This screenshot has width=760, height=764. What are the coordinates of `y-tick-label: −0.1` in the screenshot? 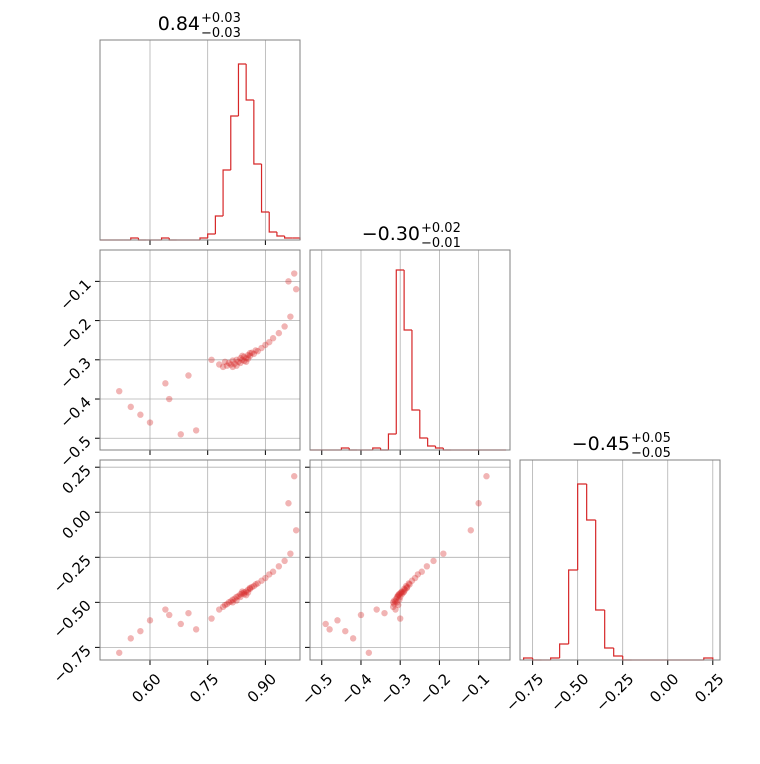 It's located at (75, 294).